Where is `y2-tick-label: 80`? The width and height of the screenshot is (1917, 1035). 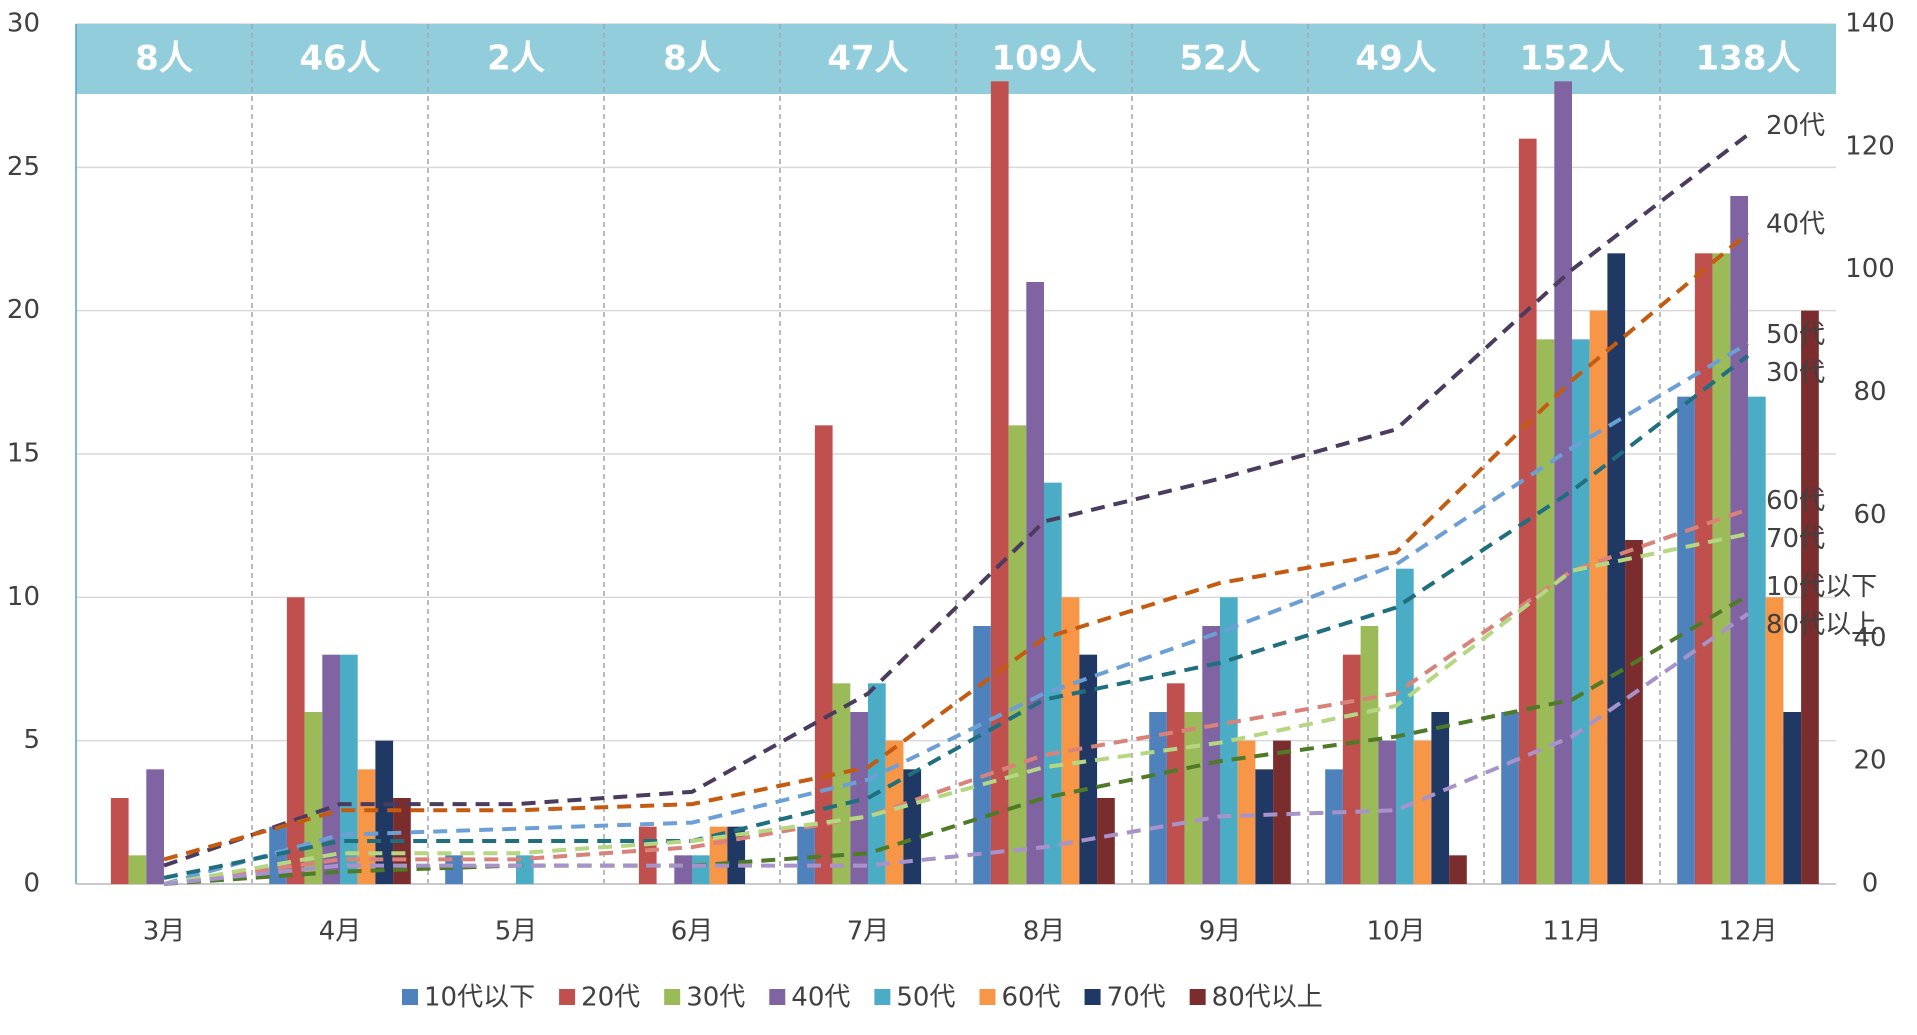 y2-tick-label: 80 is located at coordinates (1869, 392).